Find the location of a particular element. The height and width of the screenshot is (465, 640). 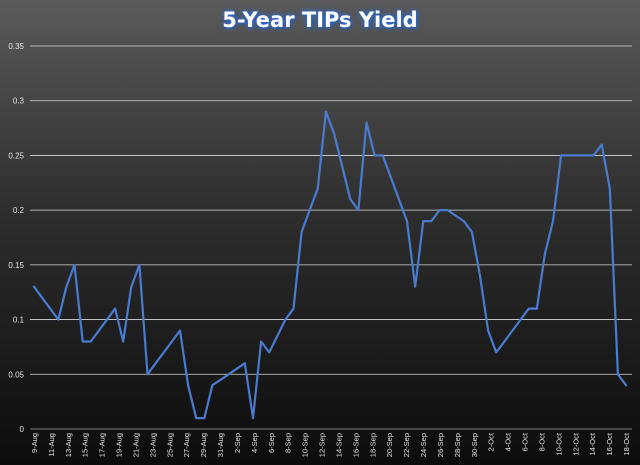

x-tick-label: 19-Aug is located at coordinates (119, 445).